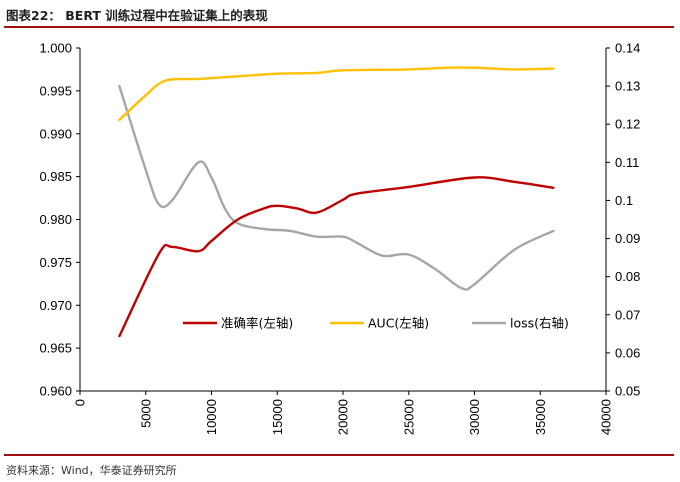 The image size is (680, 482). Describe the element at coordinates (339, 27) in the screenshot. I see `top-divider` at that location.